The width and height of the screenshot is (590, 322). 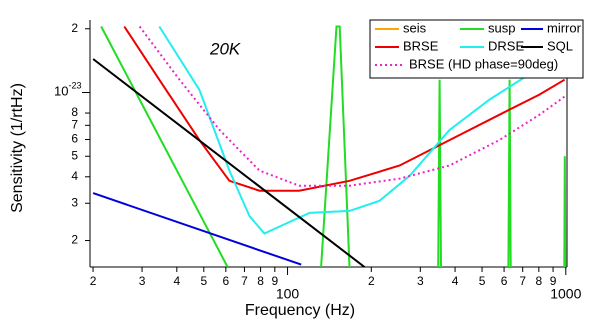 What do you see at coordinates (74, 124) in the screenshot?
I see `y-tick-label: 7` at bounding box center [74, 124].